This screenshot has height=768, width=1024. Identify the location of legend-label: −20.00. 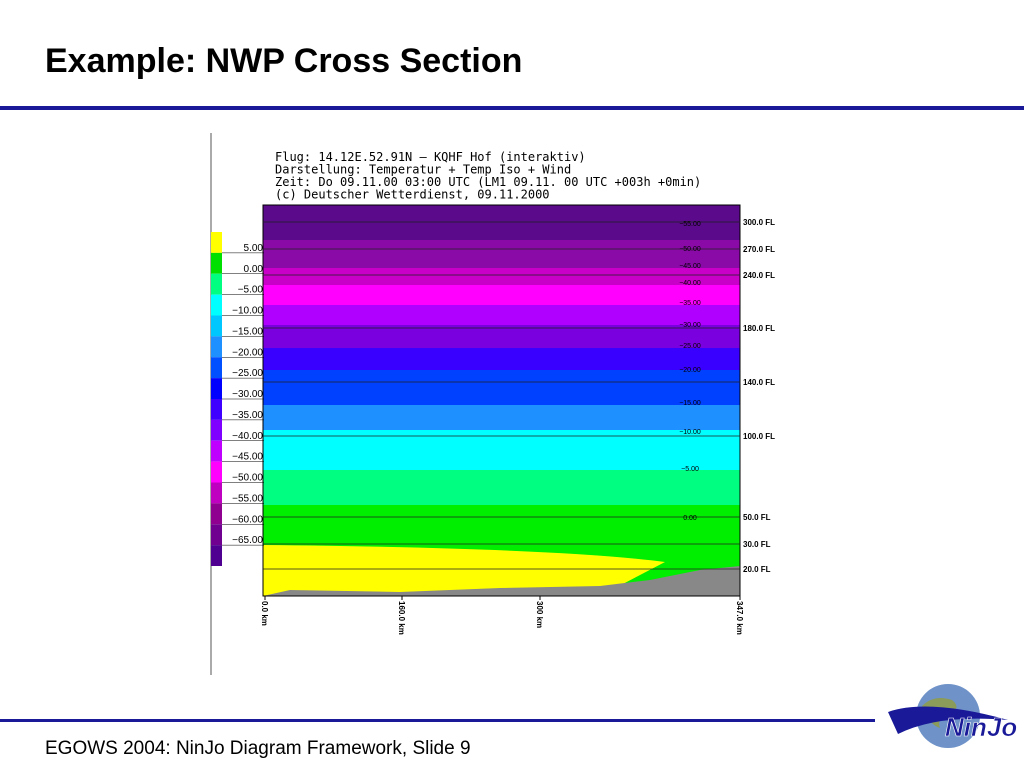
(247, 352).